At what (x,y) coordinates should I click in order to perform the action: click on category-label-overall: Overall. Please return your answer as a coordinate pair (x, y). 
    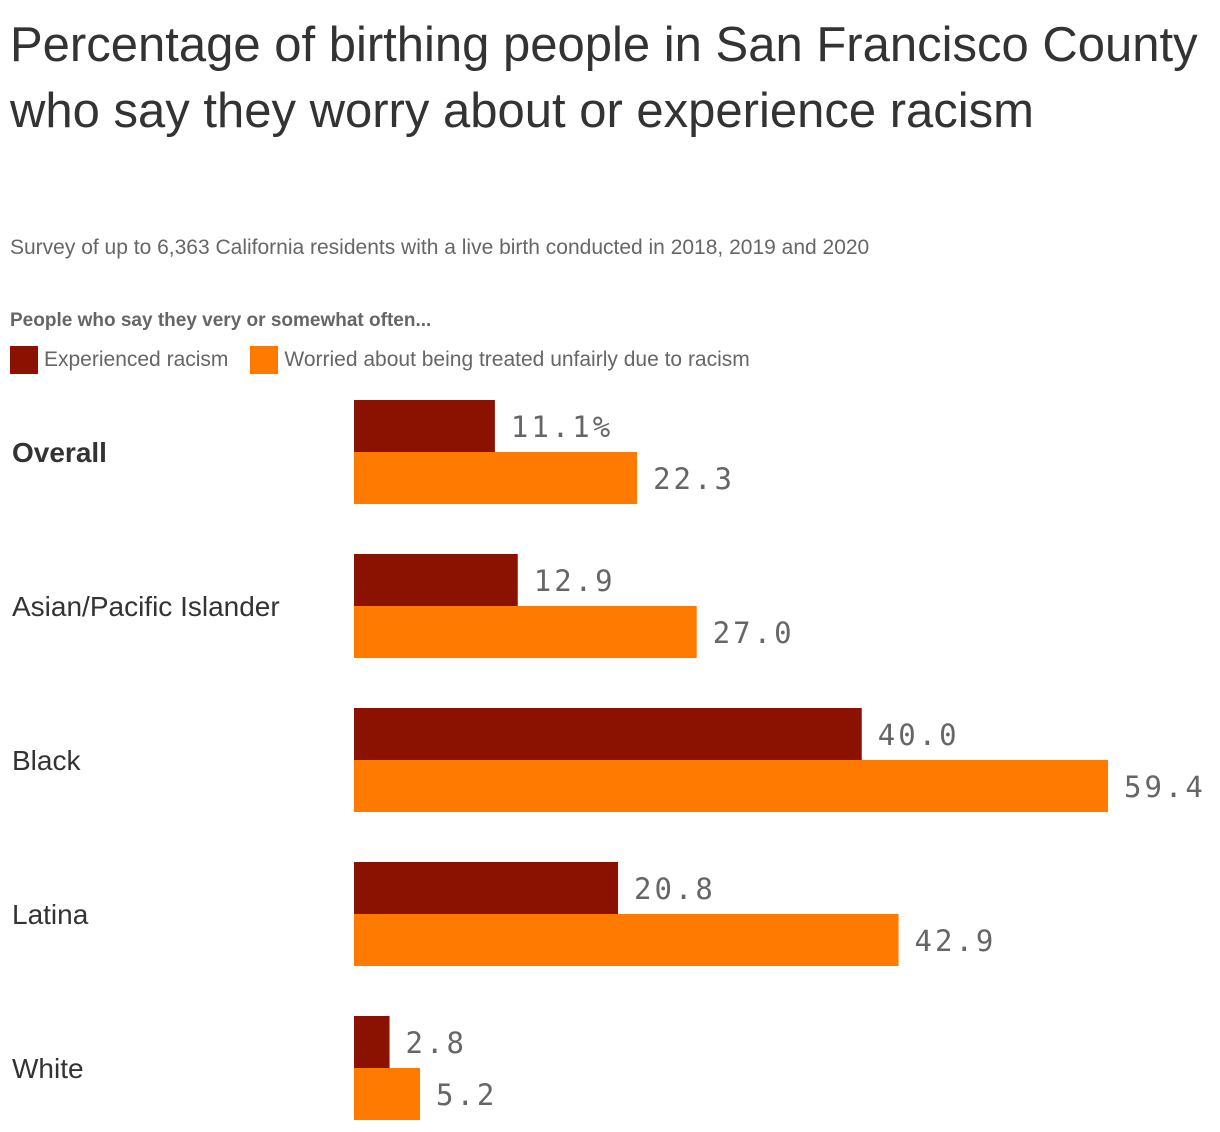
    Looking at the image, I should click on (59, 452).